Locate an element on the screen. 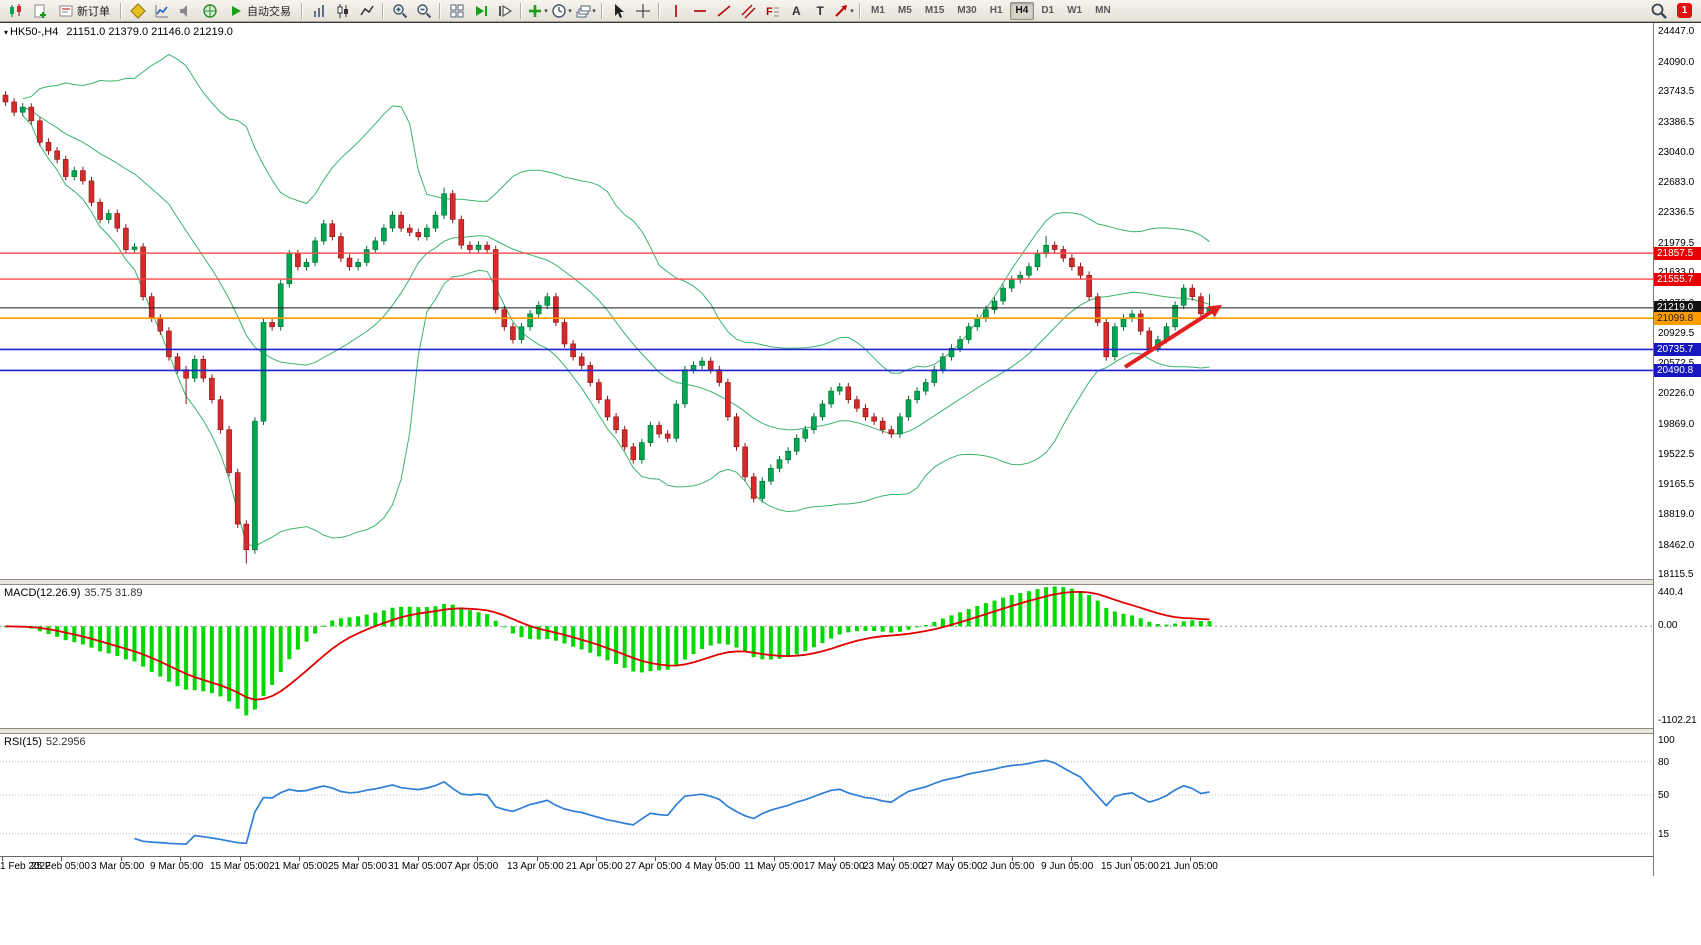 Image resolution: width=1701 pixels, height=945 pixels. cursor-icon is located at coordinates (618, 11).